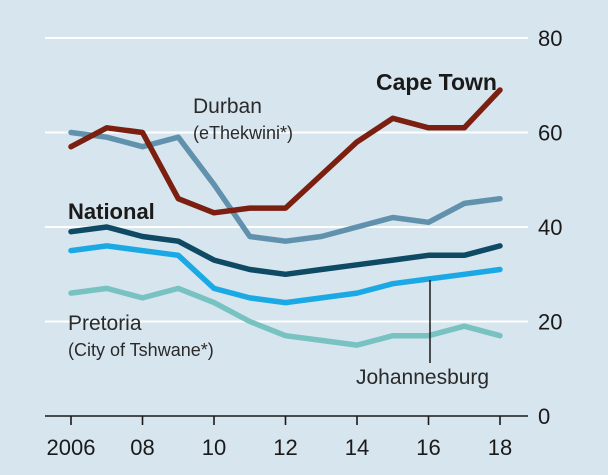 Image resolution: width=608 pixels, height=475 pixels. What do you see at coordinates (550, 322) in the screenshot?
I see `y-tick-label-20: 20` at bounding box center [550, 322].